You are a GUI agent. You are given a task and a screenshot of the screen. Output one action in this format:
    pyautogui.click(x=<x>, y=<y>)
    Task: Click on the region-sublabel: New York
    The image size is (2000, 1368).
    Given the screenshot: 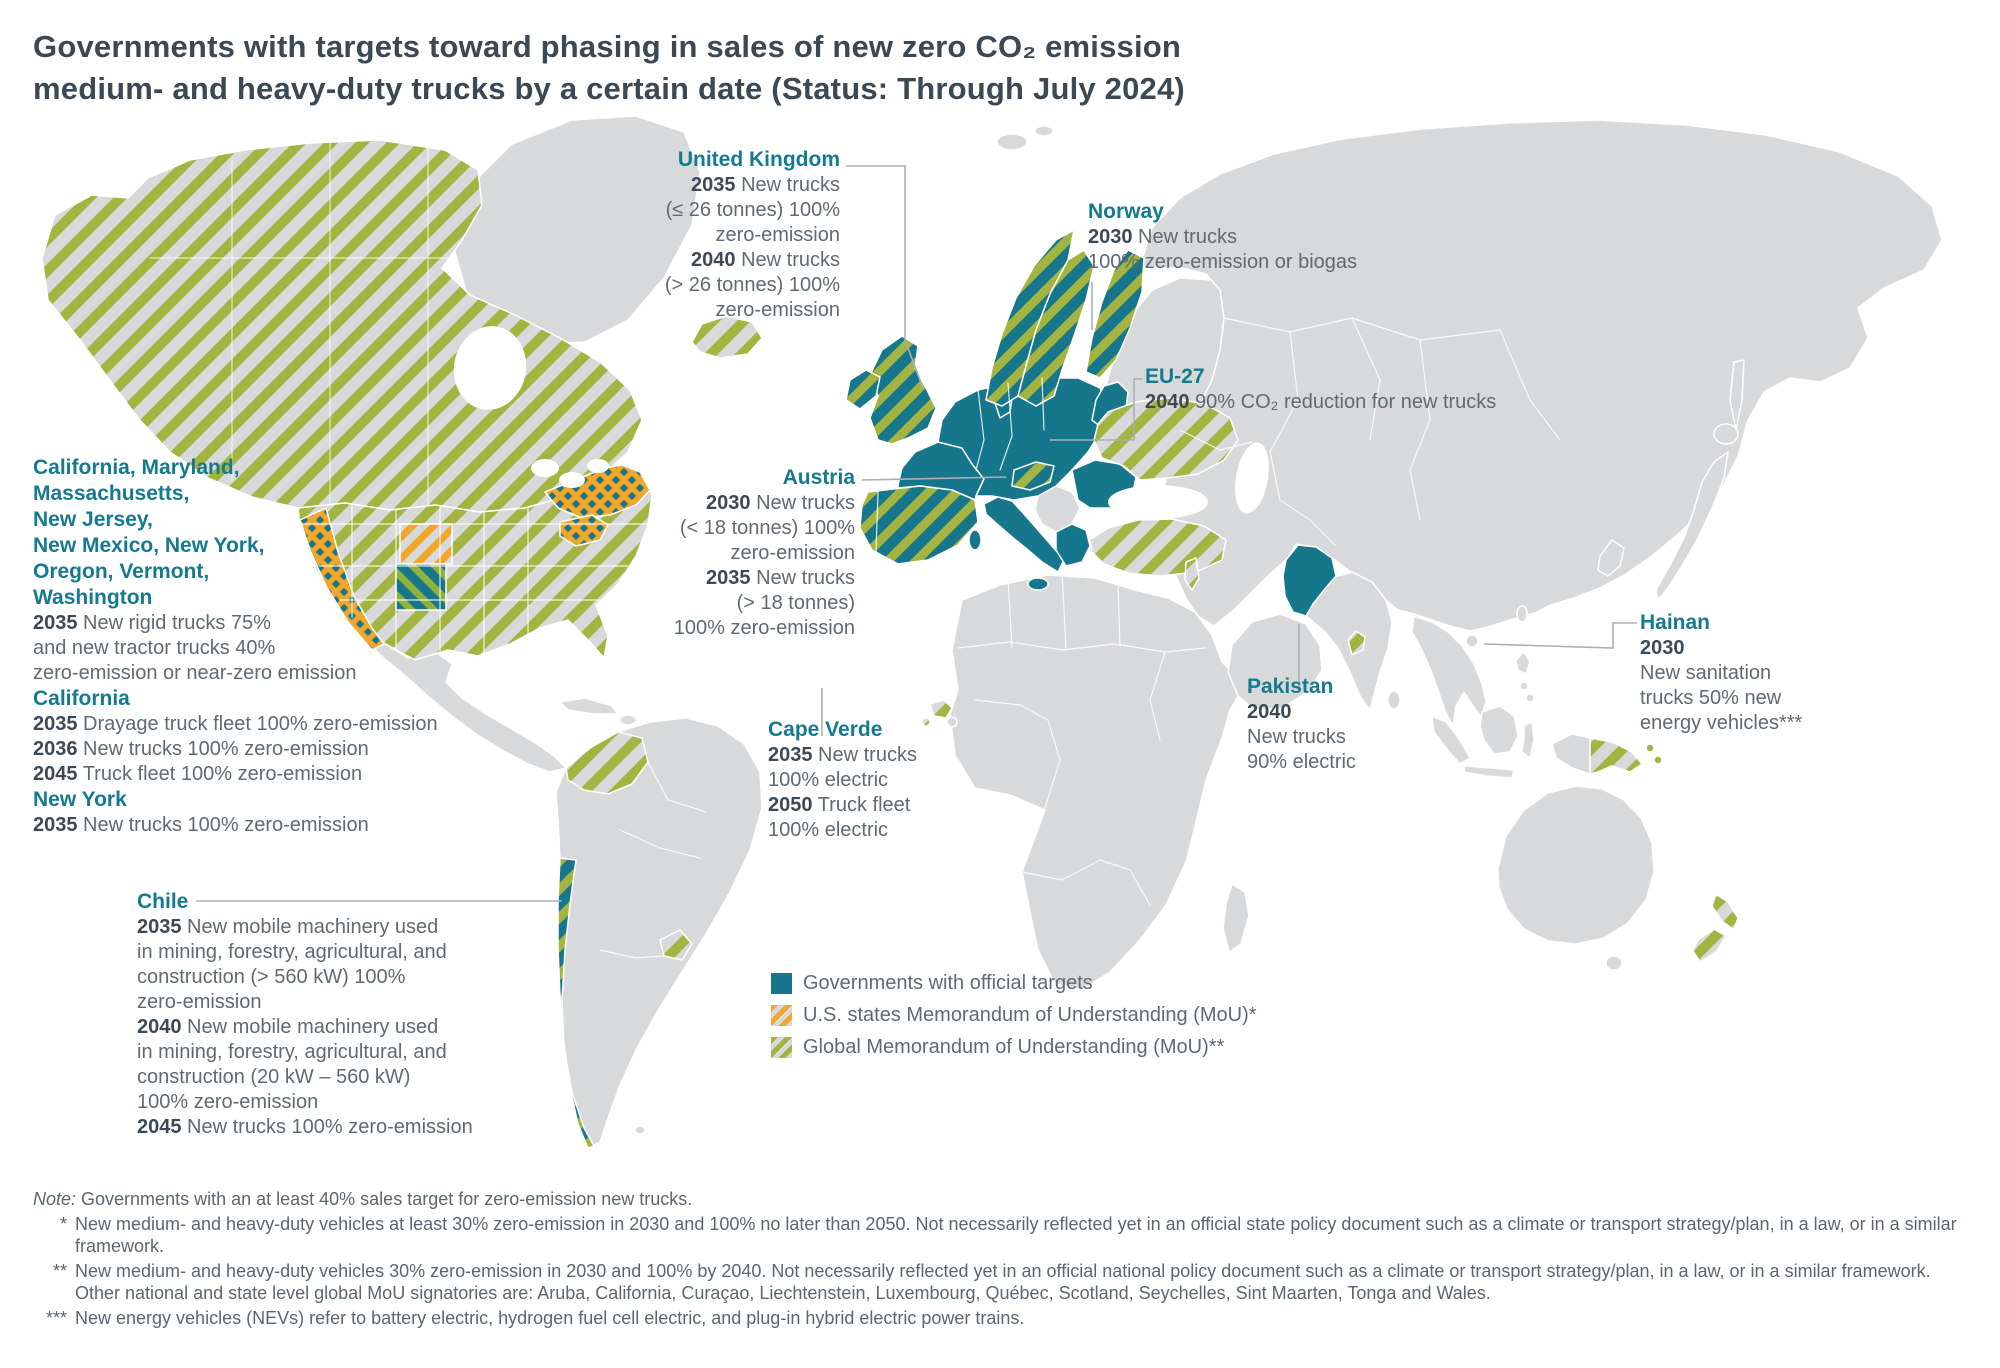 What is the action you would take?
    pyautogui.click(x=80, y=799)
    